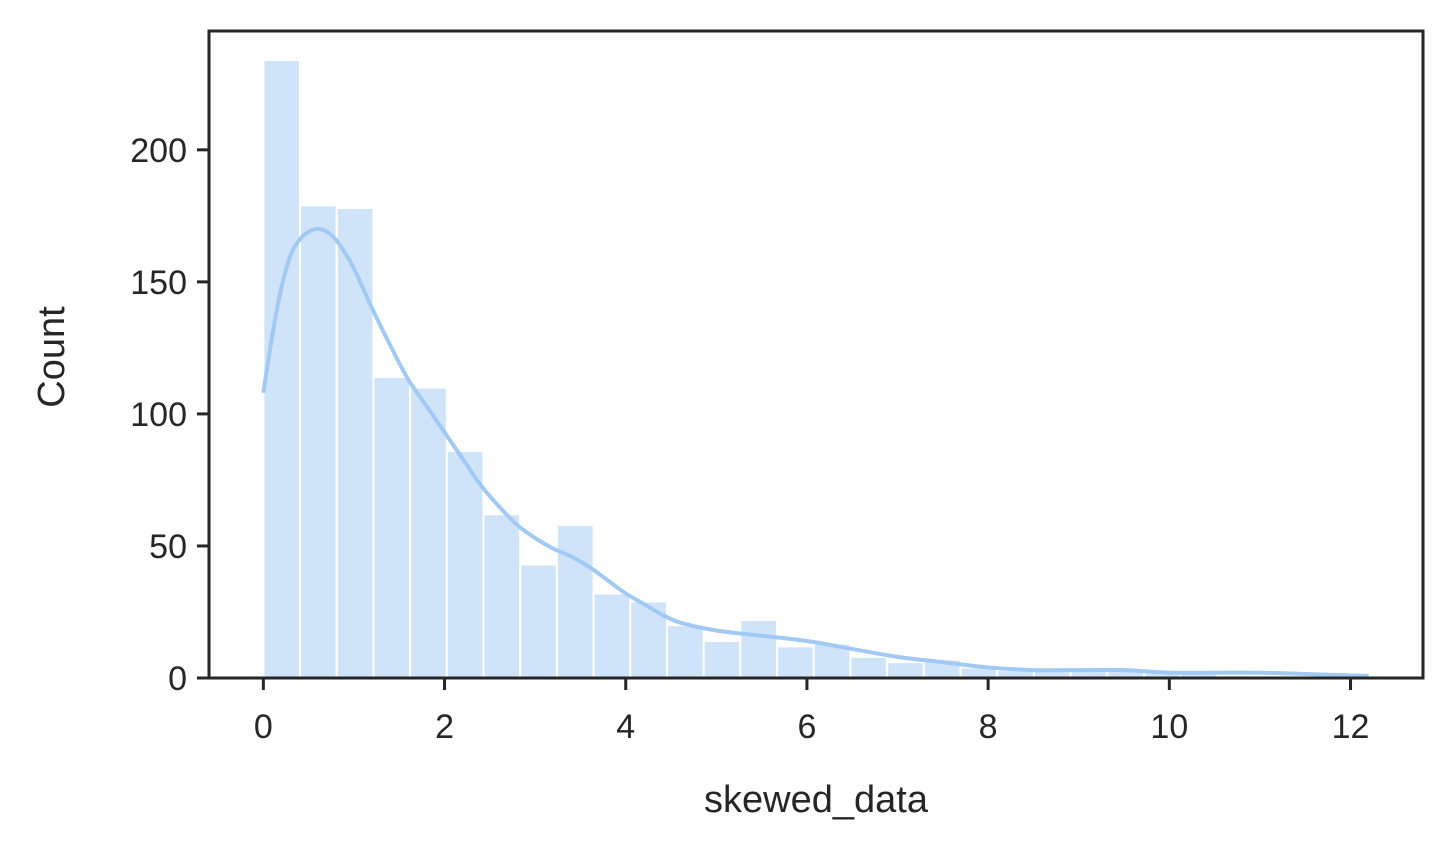  I want to click on y-tick-label: 50, so click(168, 547).